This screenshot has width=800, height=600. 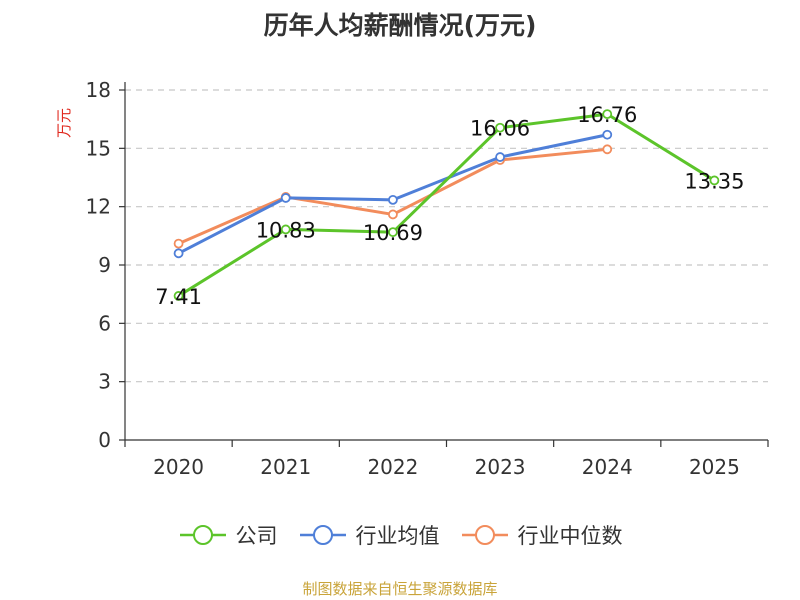 I want to click on legend-item-industry-median: 行业中位数, so click(x=541, y=535).